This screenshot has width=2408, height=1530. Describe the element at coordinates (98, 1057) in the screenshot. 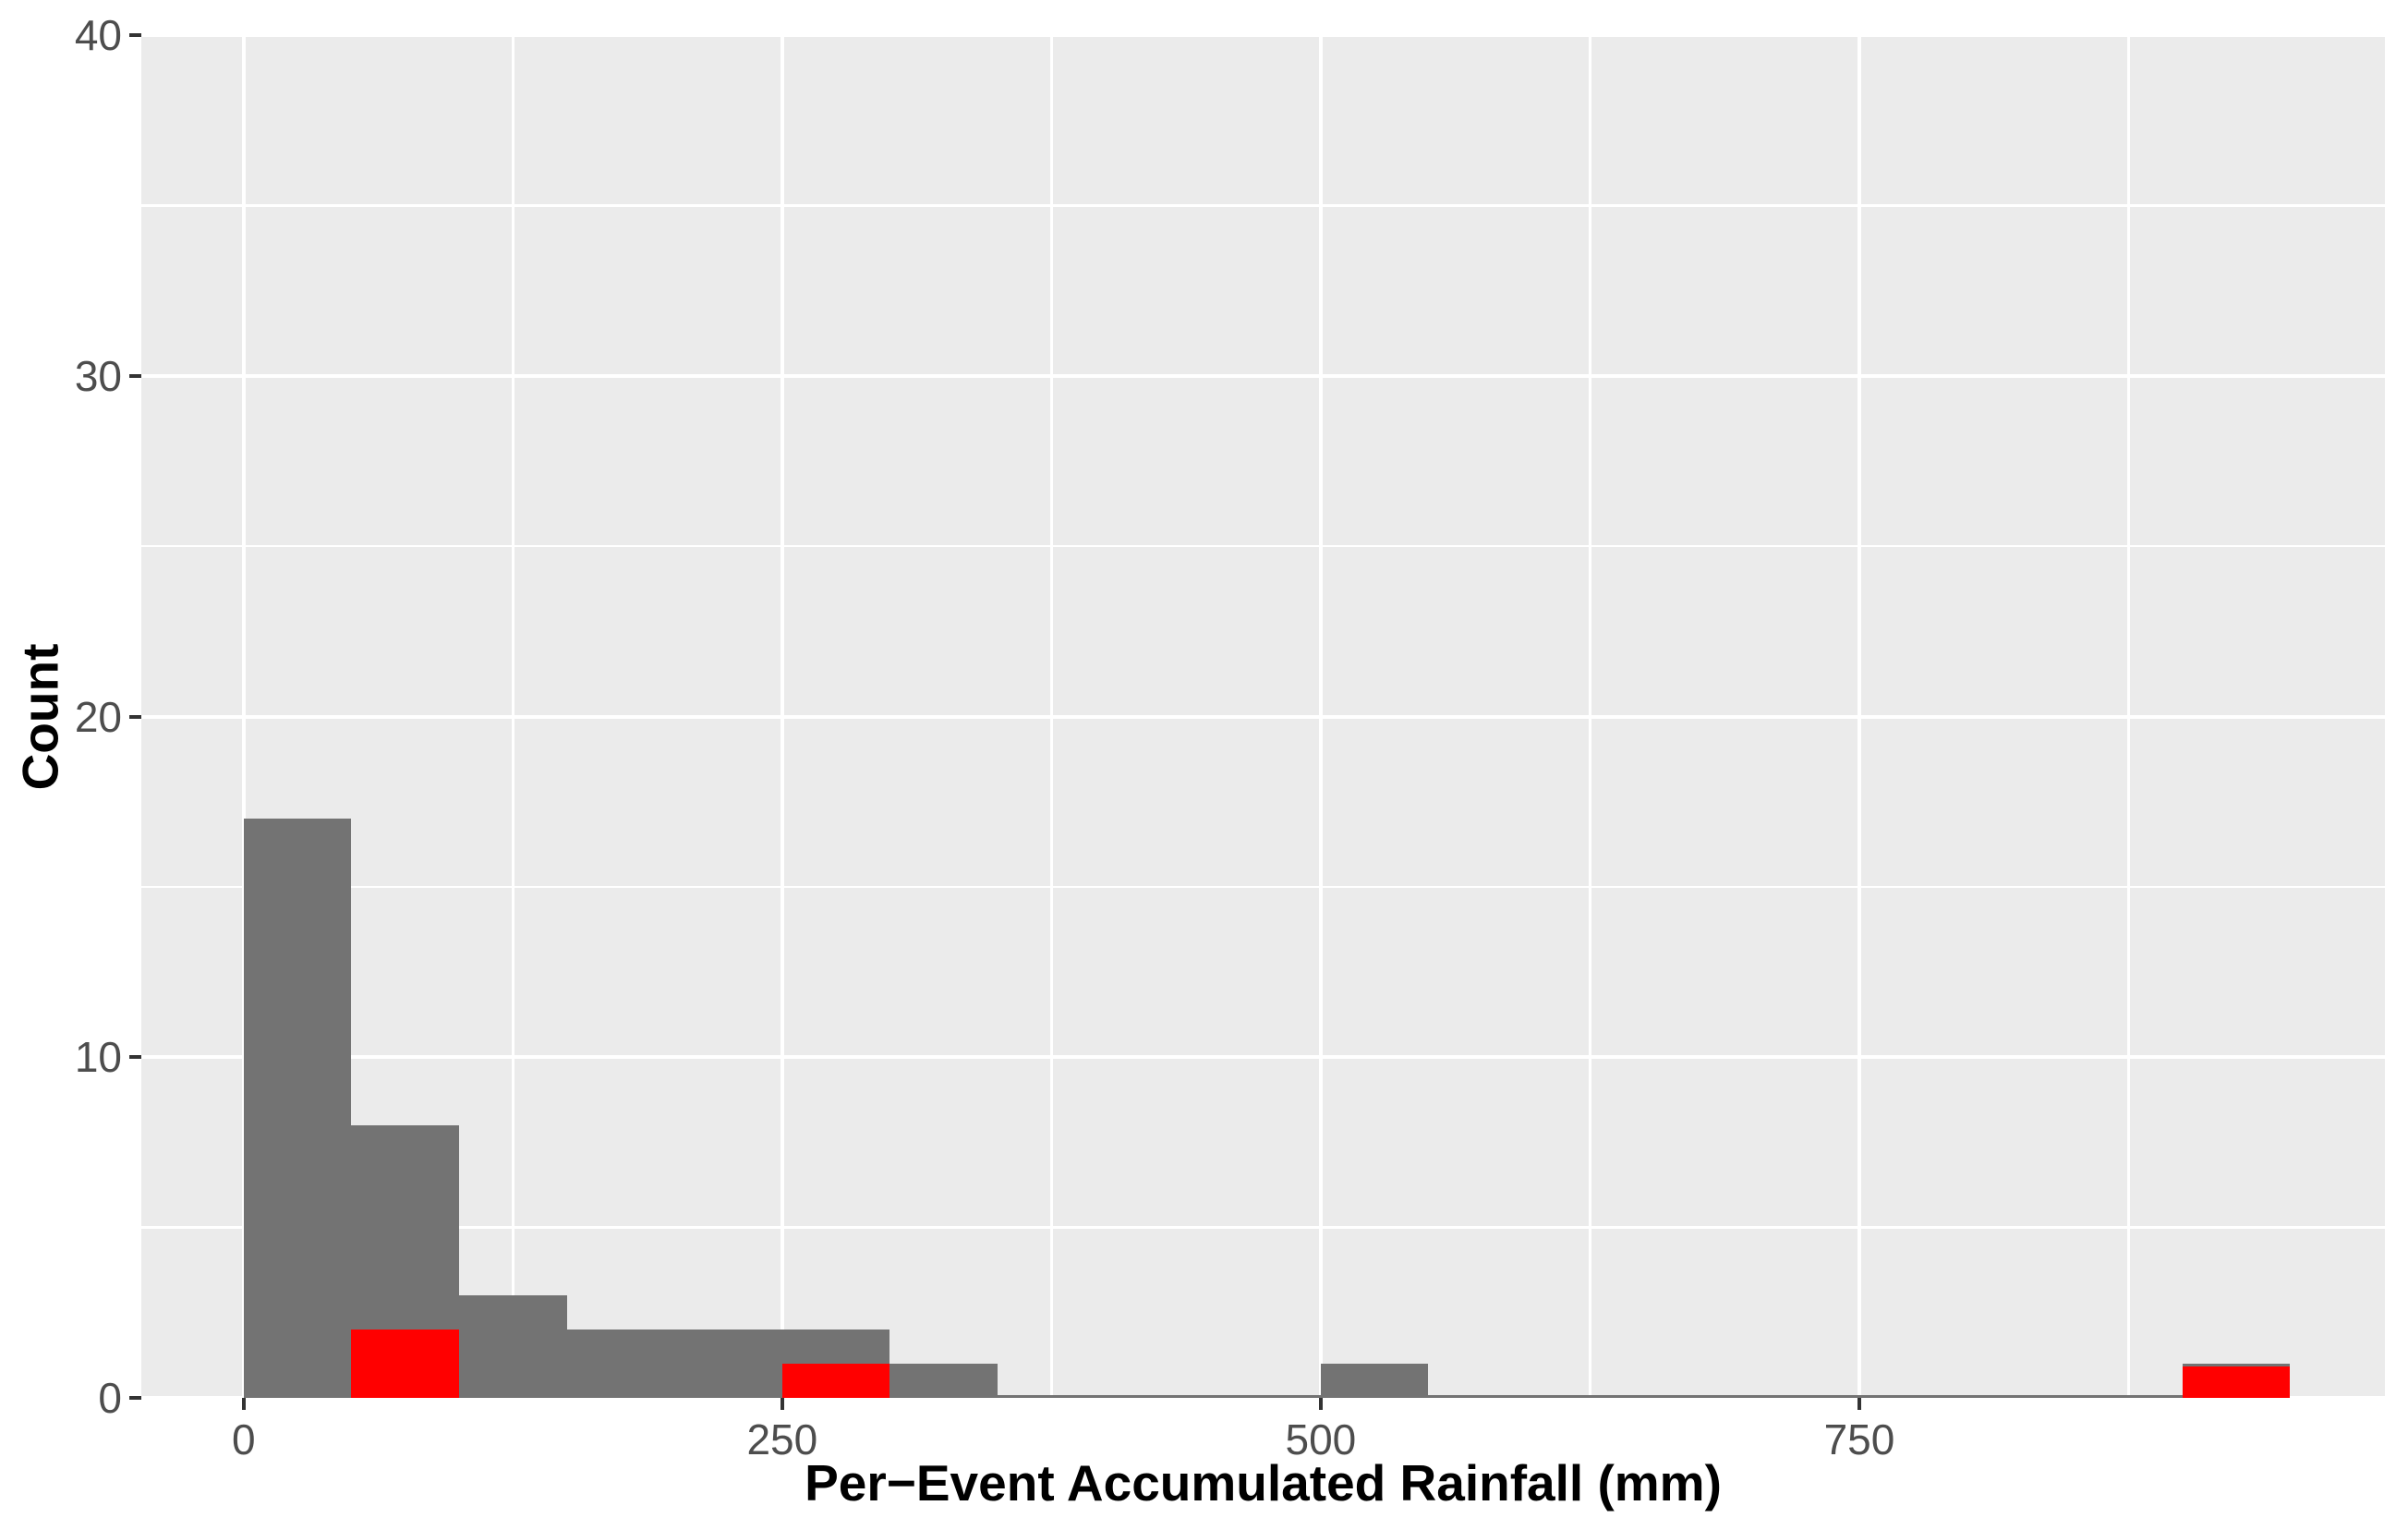

I see `y-tick-label: 10` at that location.